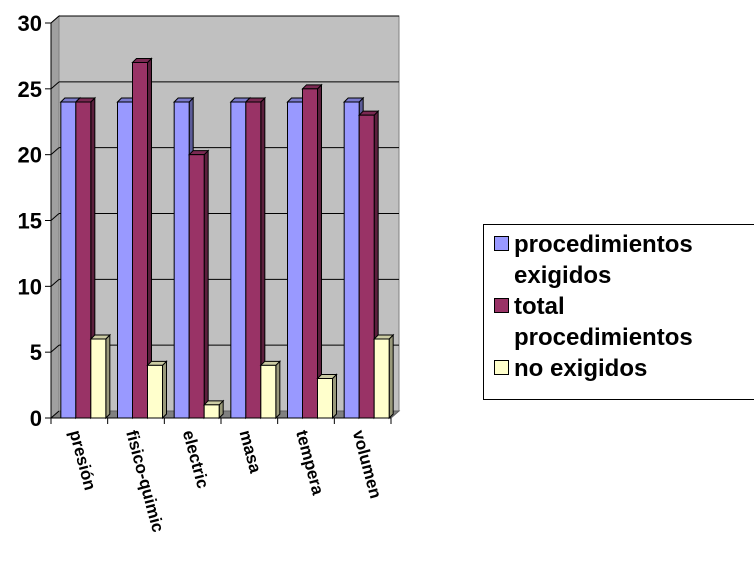 This screenshot has width=754, height=567. What do you see at coordinates (310, 462) in the screenshot?
I see `x-tick-label: tempera` at bounding box center [310, 462].